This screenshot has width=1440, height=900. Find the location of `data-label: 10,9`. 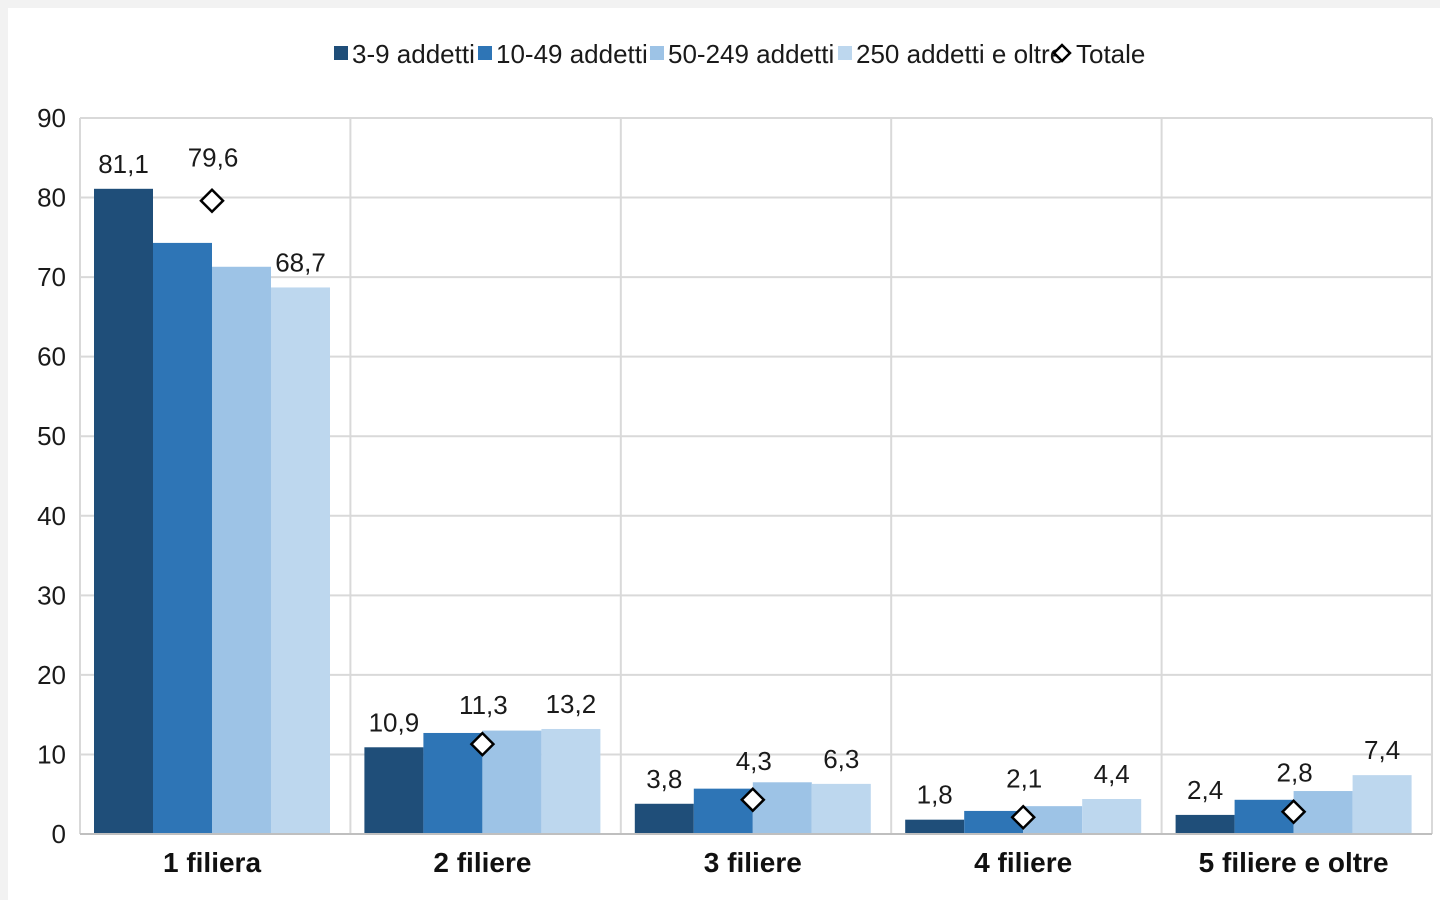

data-label: 10,9 is located at coordinates (394, 722).